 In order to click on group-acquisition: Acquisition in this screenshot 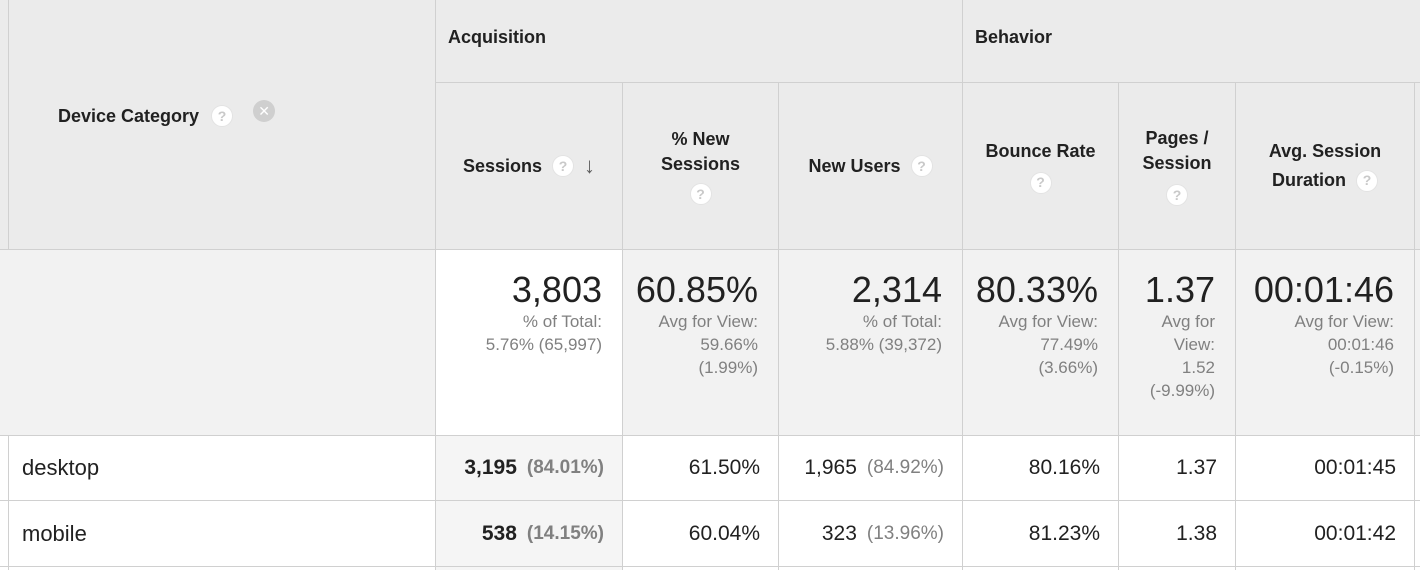, I will do `click(497, 37)`.